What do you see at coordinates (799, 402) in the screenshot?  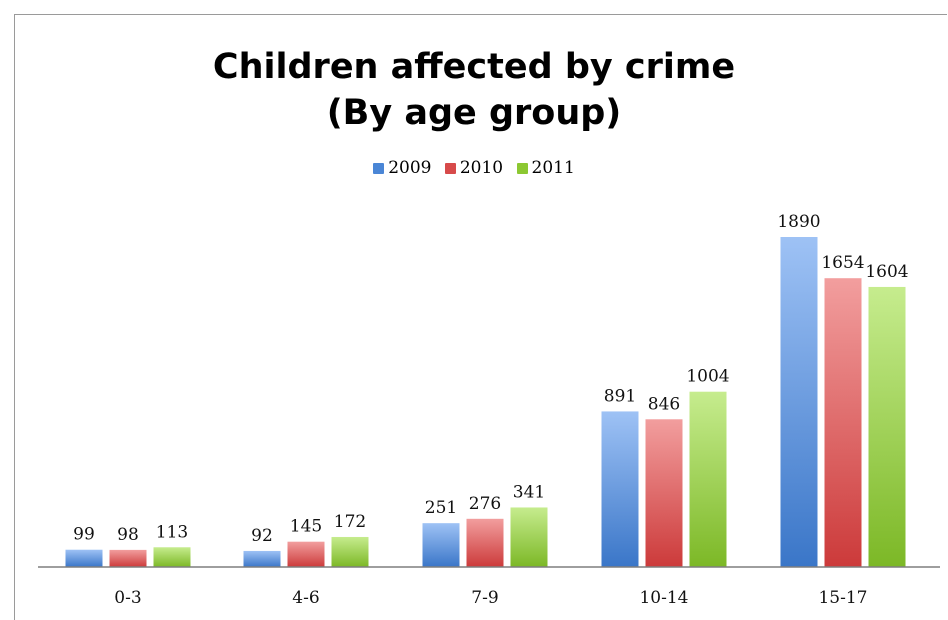 I see `bar-15-17-2009` at bounding box center [799, 402].